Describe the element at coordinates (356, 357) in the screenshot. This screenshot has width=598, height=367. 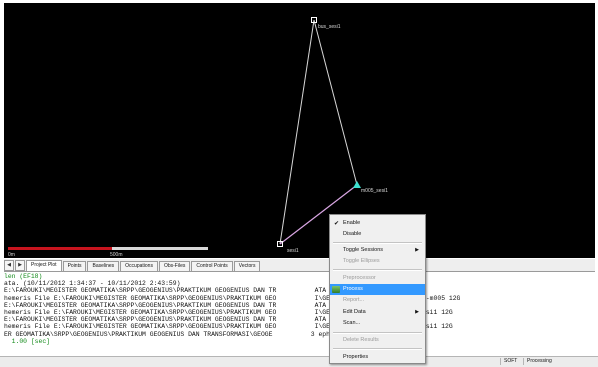
I see `menu-item-properties: Properties` at that location.